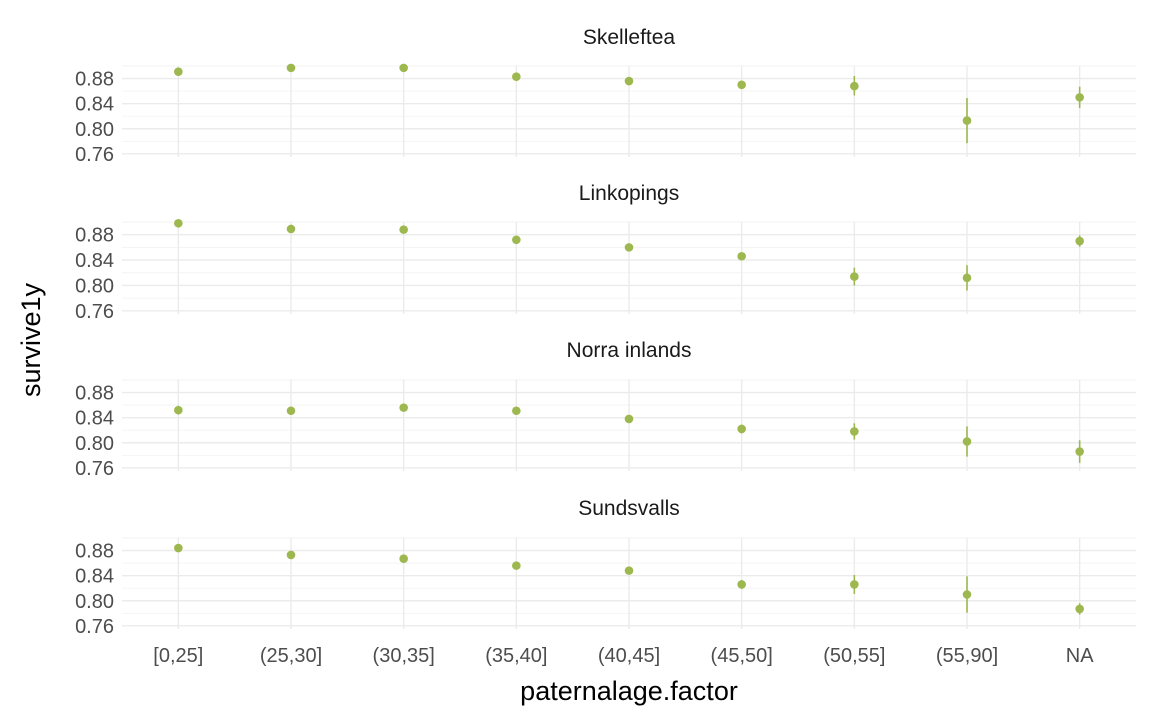 The image size is (1152, 720). What do you see at coordinates (1080, 656) in the screenshot?
I see `x-tick-label: NA` at bounding box center [1080, 656].